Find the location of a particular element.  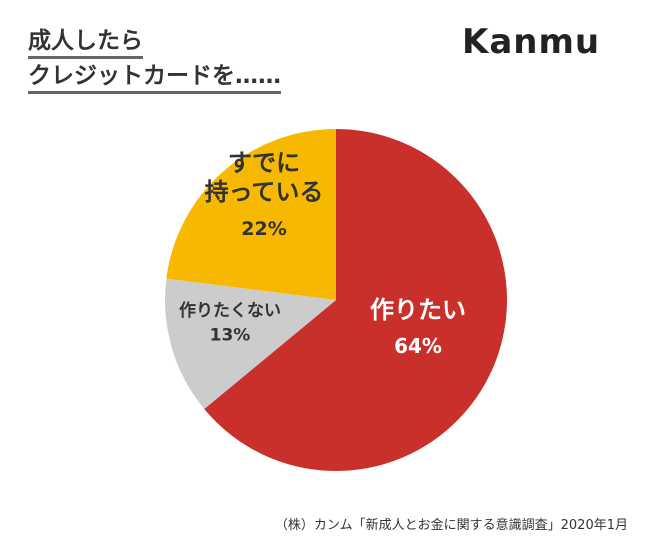

kanmu-logo: Kanmu is located at coordinates (531, 42).